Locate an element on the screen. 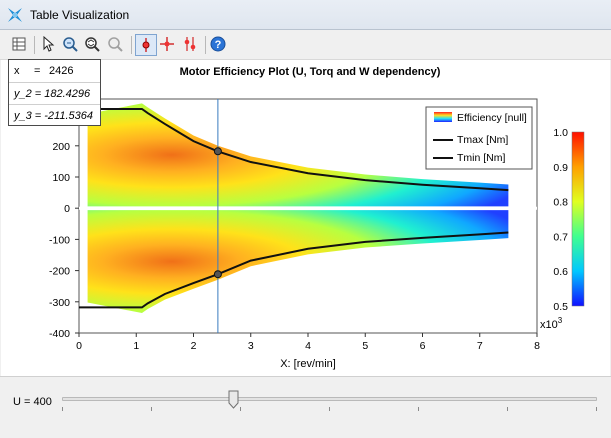  readout-y2: y_2 = 182.4296 is located at coordinates (52, 94).